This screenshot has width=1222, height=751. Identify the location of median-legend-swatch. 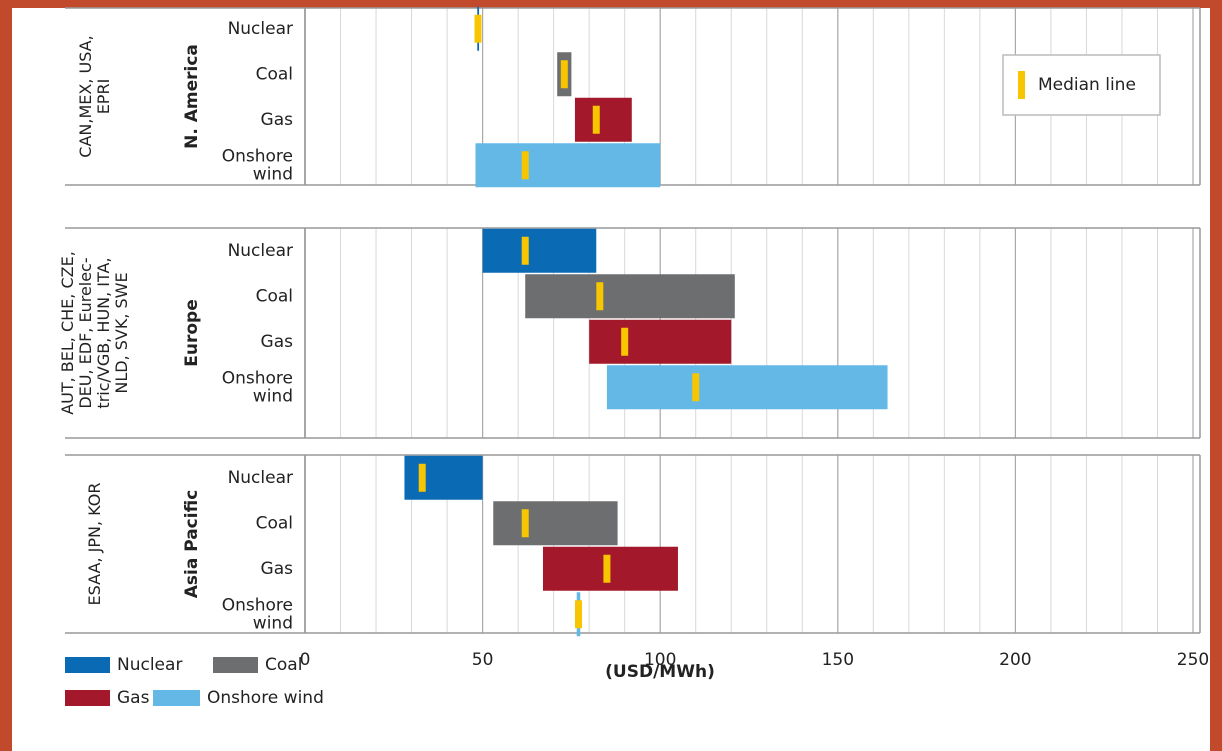
(1021, 85).